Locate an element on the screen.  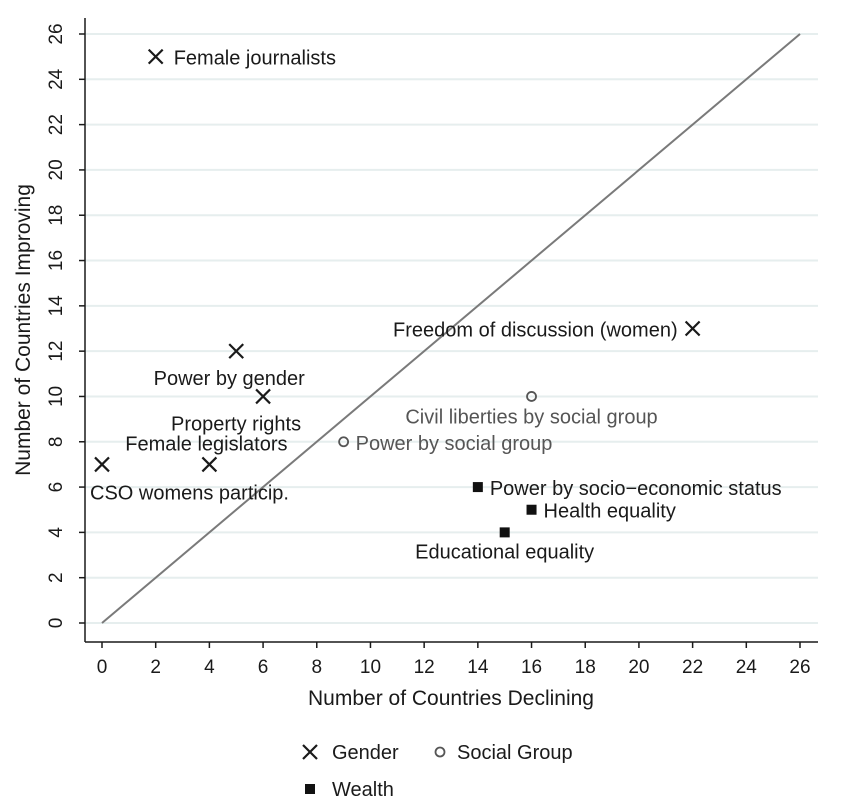
point-label: Civil liberties by social group is located at coordinates (531, 417).